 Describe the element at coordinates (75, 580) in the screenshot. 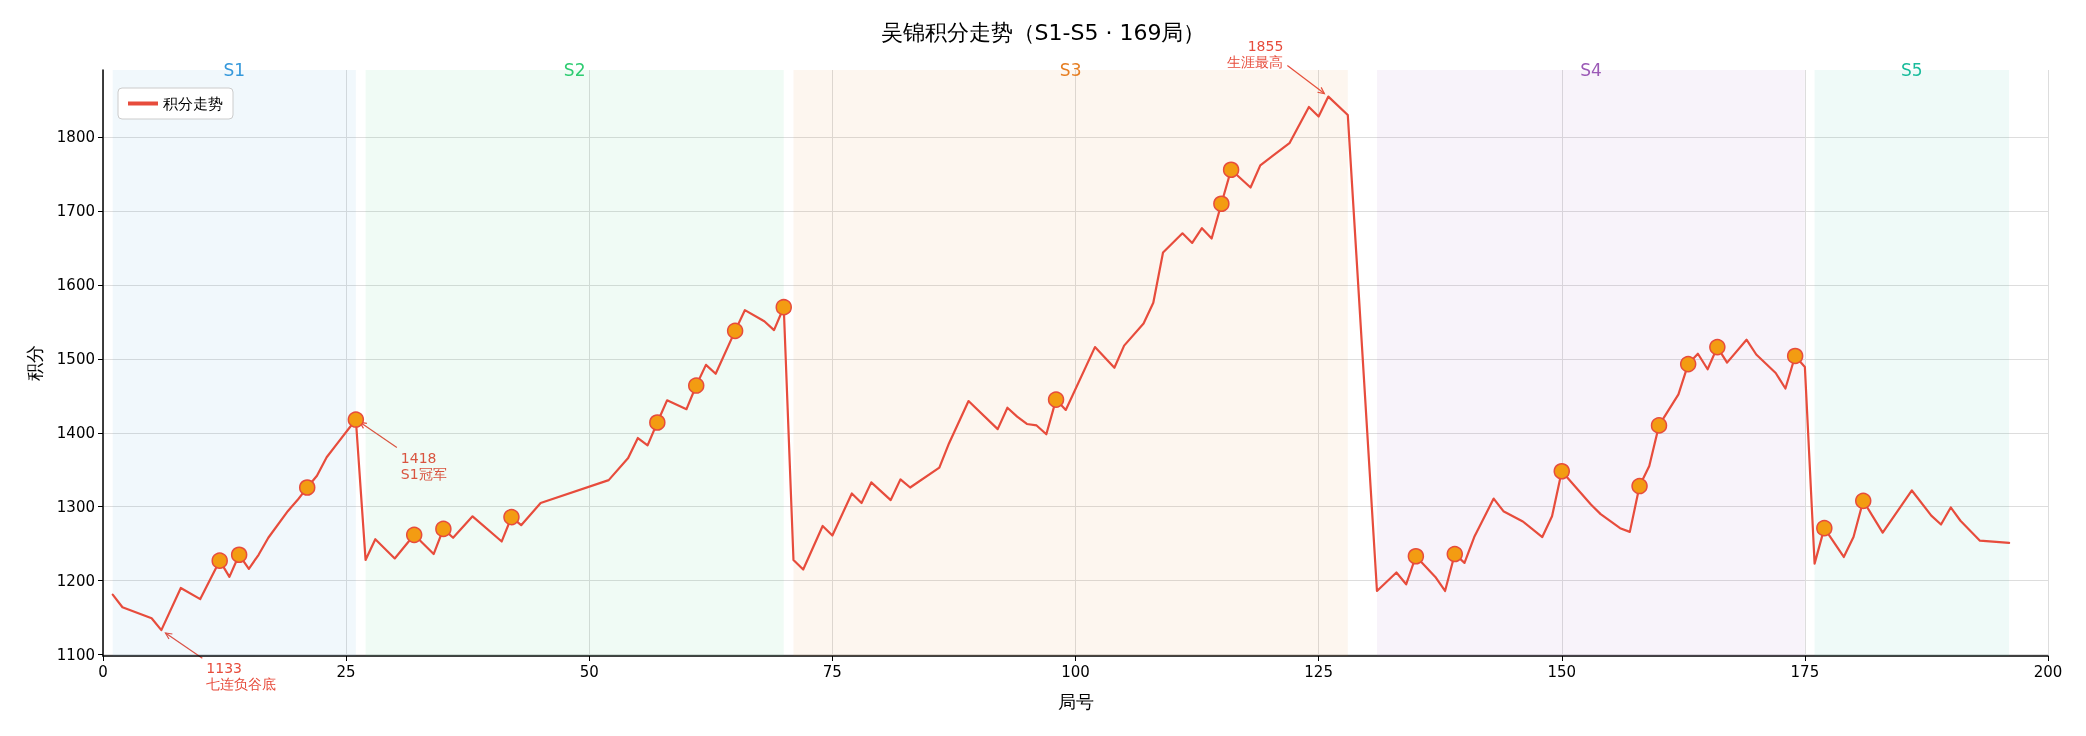

I see `y-tick-label: 1200` at that location.